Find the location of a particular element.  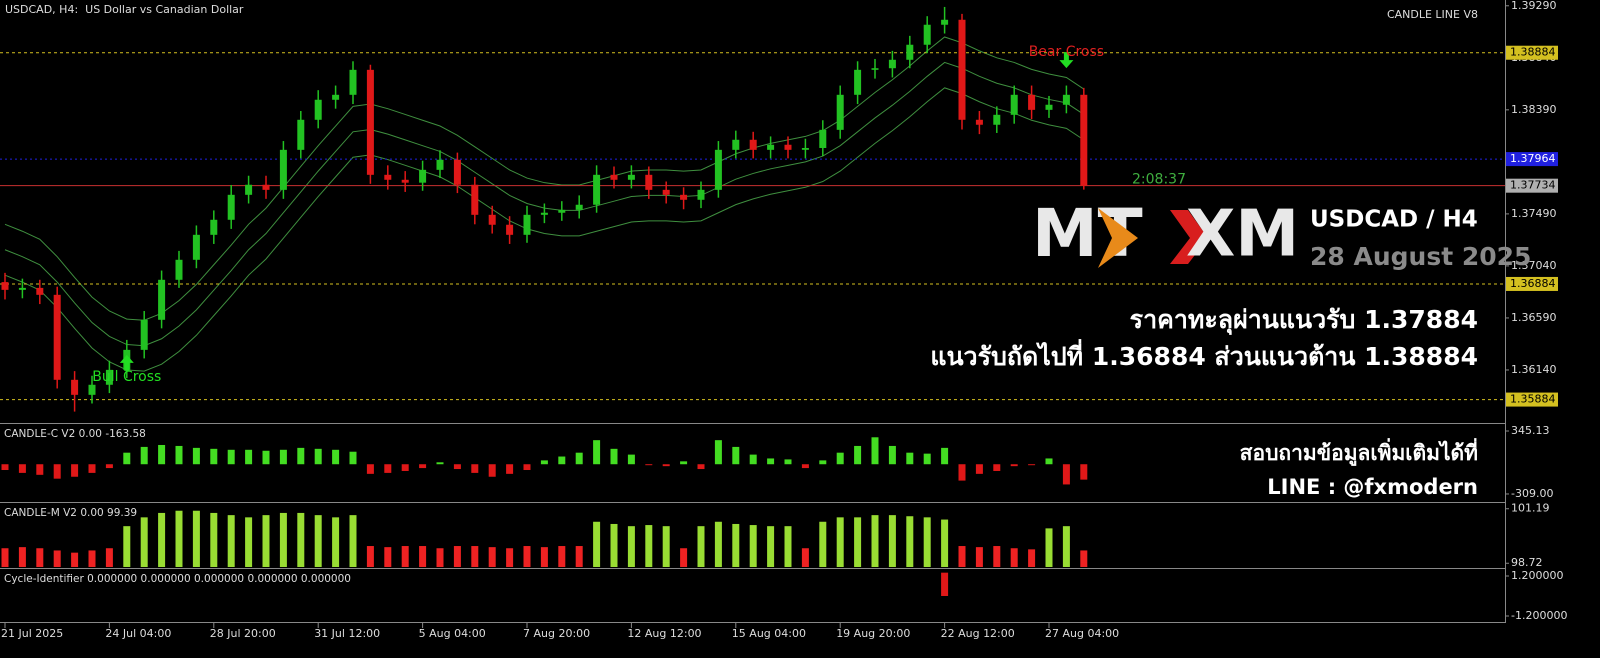

panel-title: CANDLE-C V2 0.00 -163.58 is located at coordinates (75, 434).